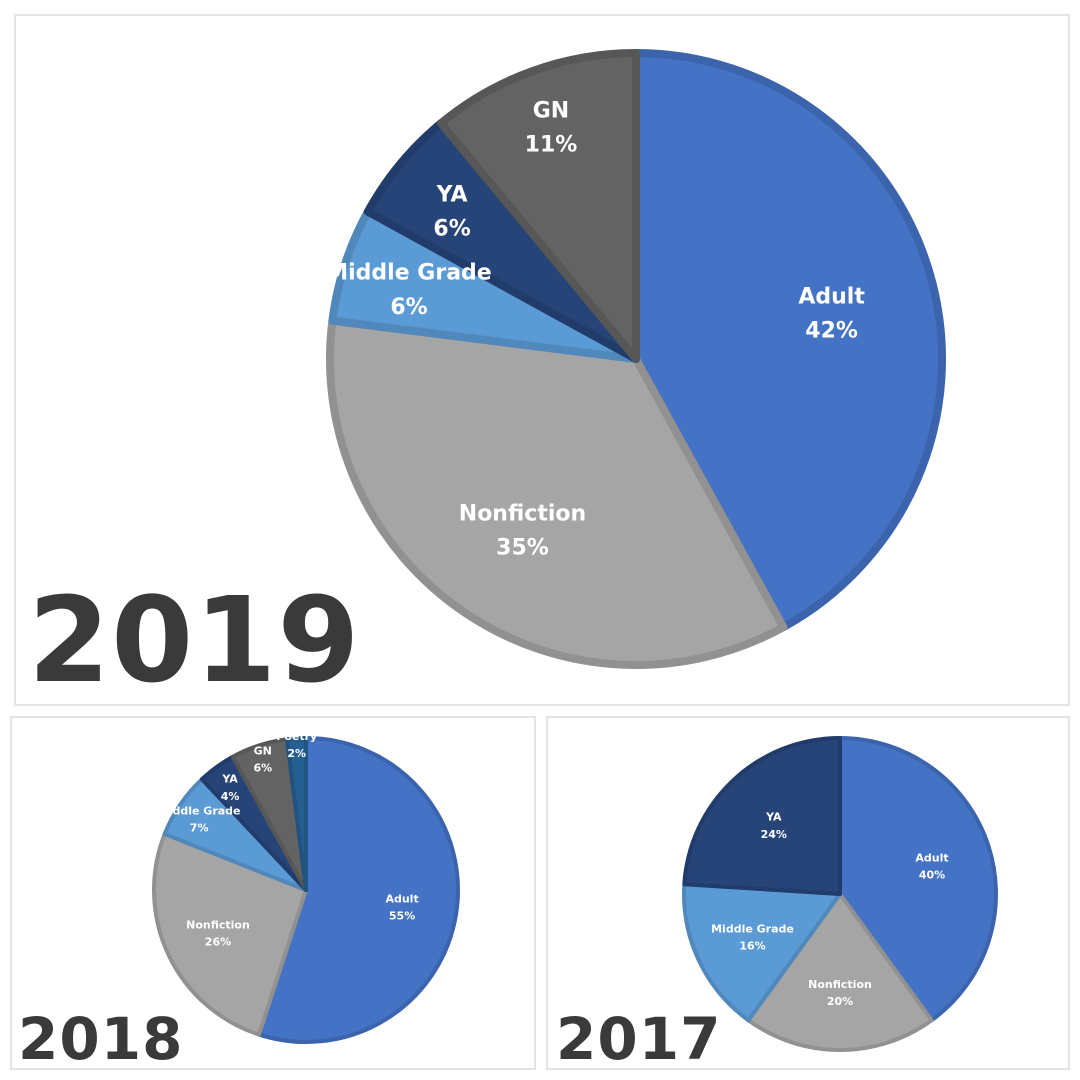  Describe the element at coordinates (831, 313) in the screenshot. I see `slice-label-adult: Adult 42%` at that location.